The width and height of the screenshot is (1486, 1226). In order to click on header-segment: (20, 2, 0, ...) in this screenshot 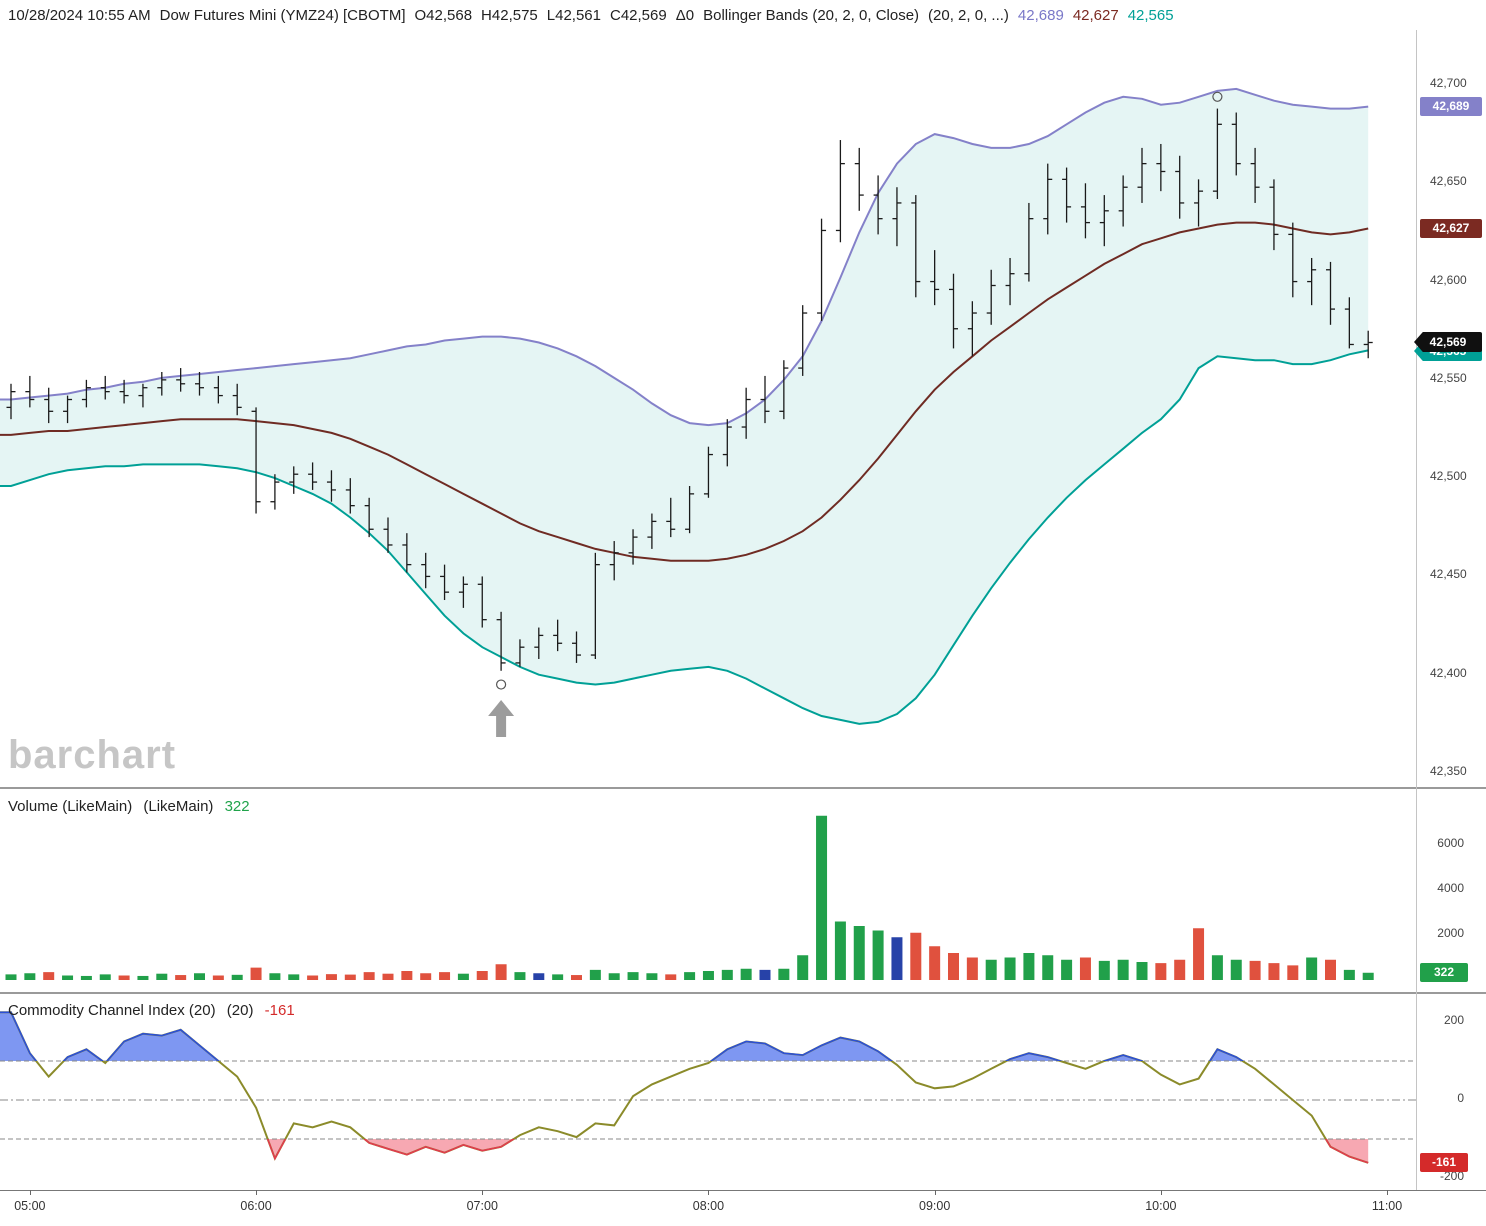, I will do `click(968, 15)`.